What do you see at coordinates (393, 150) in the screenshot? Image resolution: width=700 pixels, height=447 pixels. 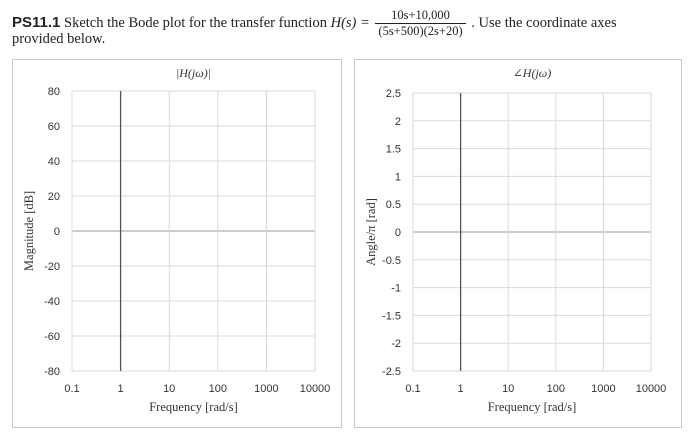 I see `y-tick-label: 1.5` at bounding box center [393, 150].